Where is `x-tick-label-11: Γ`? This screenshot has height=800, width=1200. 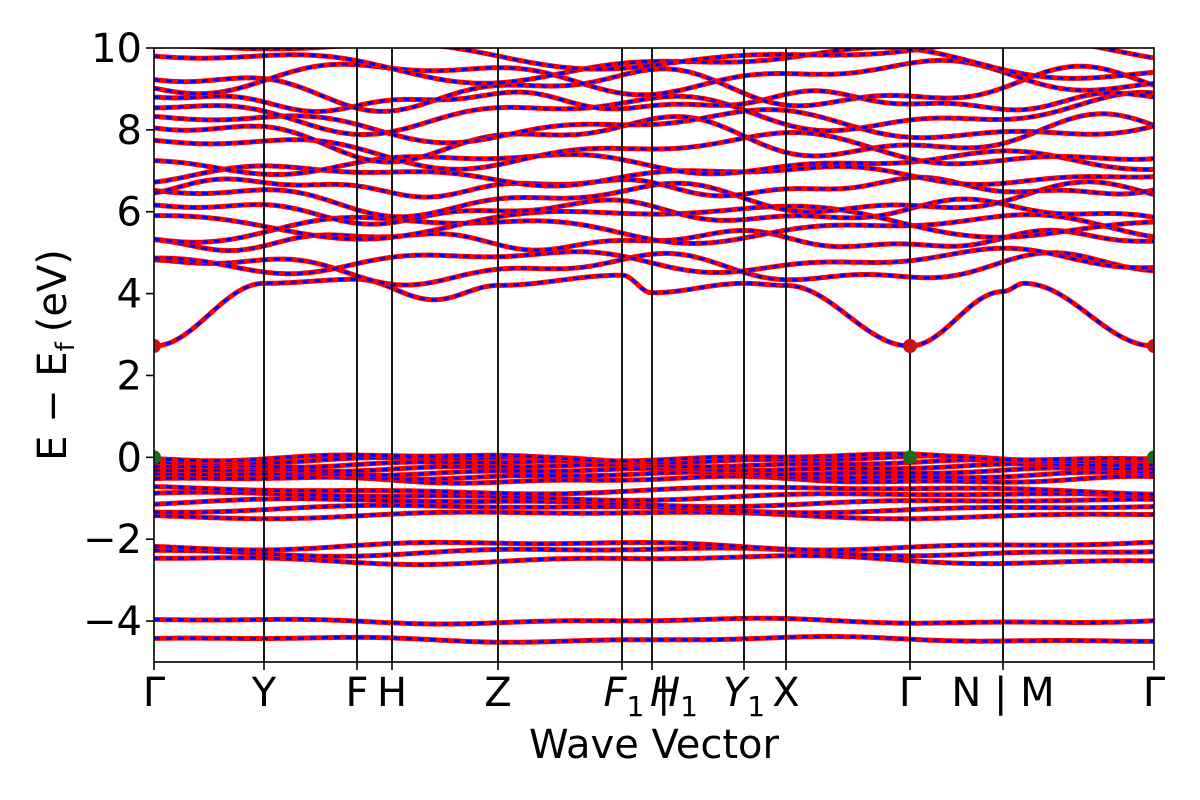
x-tick-label-11: Γ is located at coordinates (1154, 693).